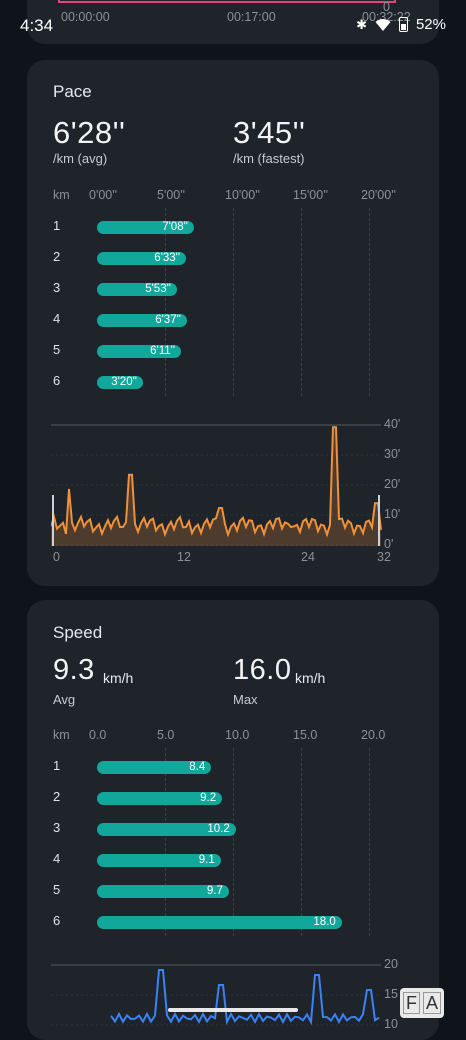 This screenshot has height=1040, width=466. I want to click on speed-axis-tick: 0.0, so click(98, 735).